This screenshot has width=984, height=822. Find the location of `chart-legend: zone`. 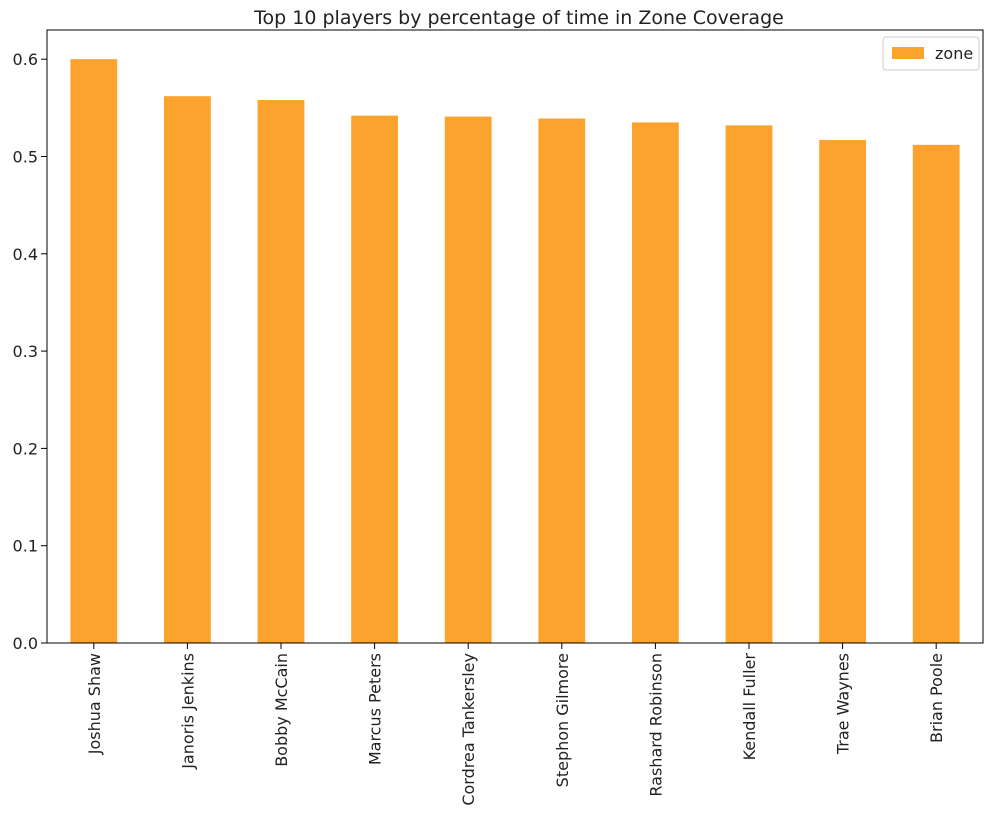

chart-legend: zone is located at coordinates (931, 53).